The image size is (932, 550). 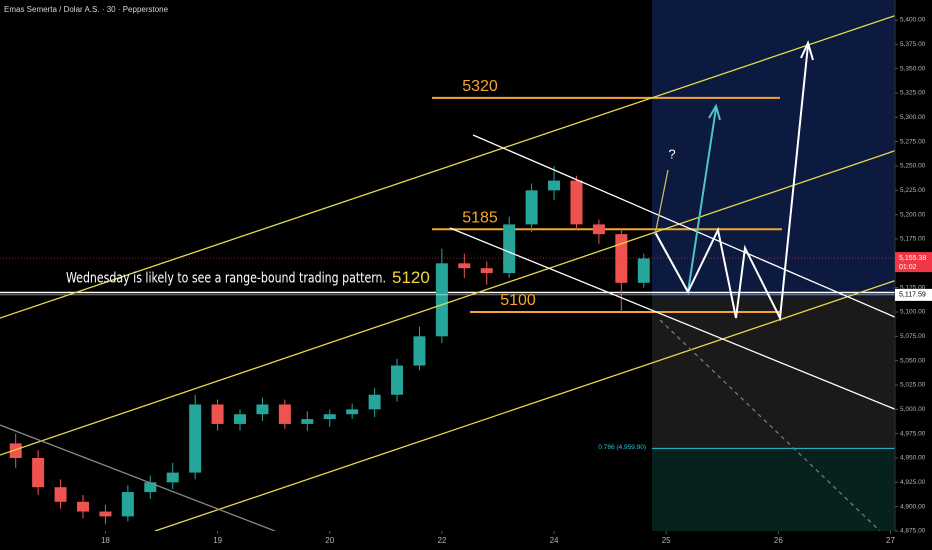 I want to click on y-axis, so click(x=913, y=275).